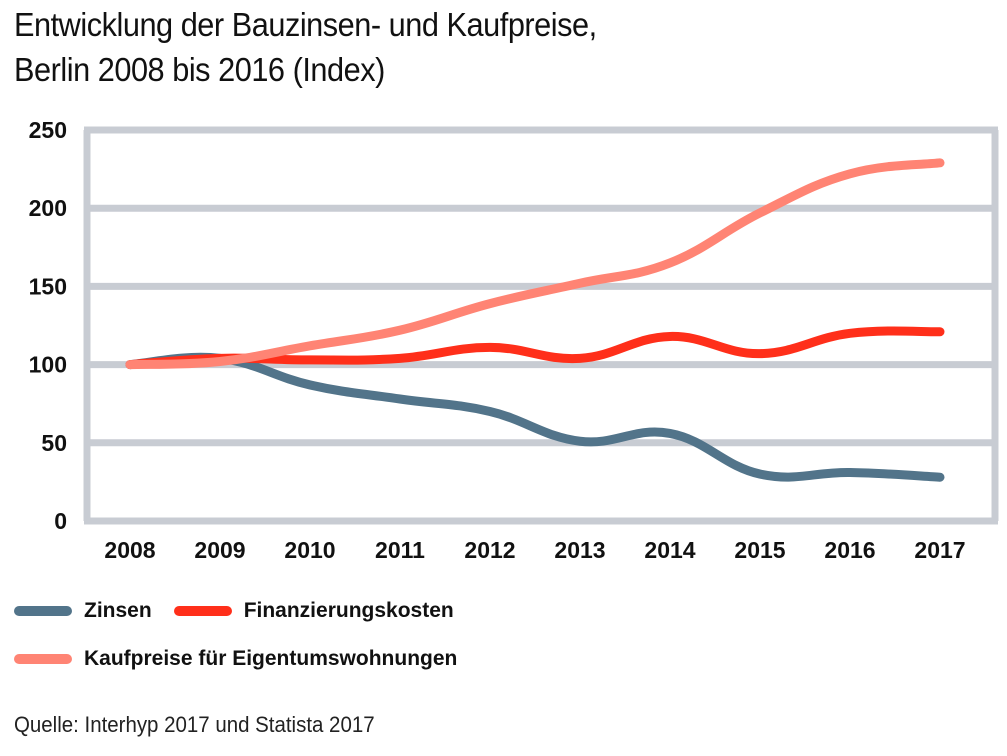 Image resolution: width=1007 pixels, height=756 pixels. Describe the element at coordinates (849, 550) in the screenshot. I see `x-tick-label: 2016` at that location.